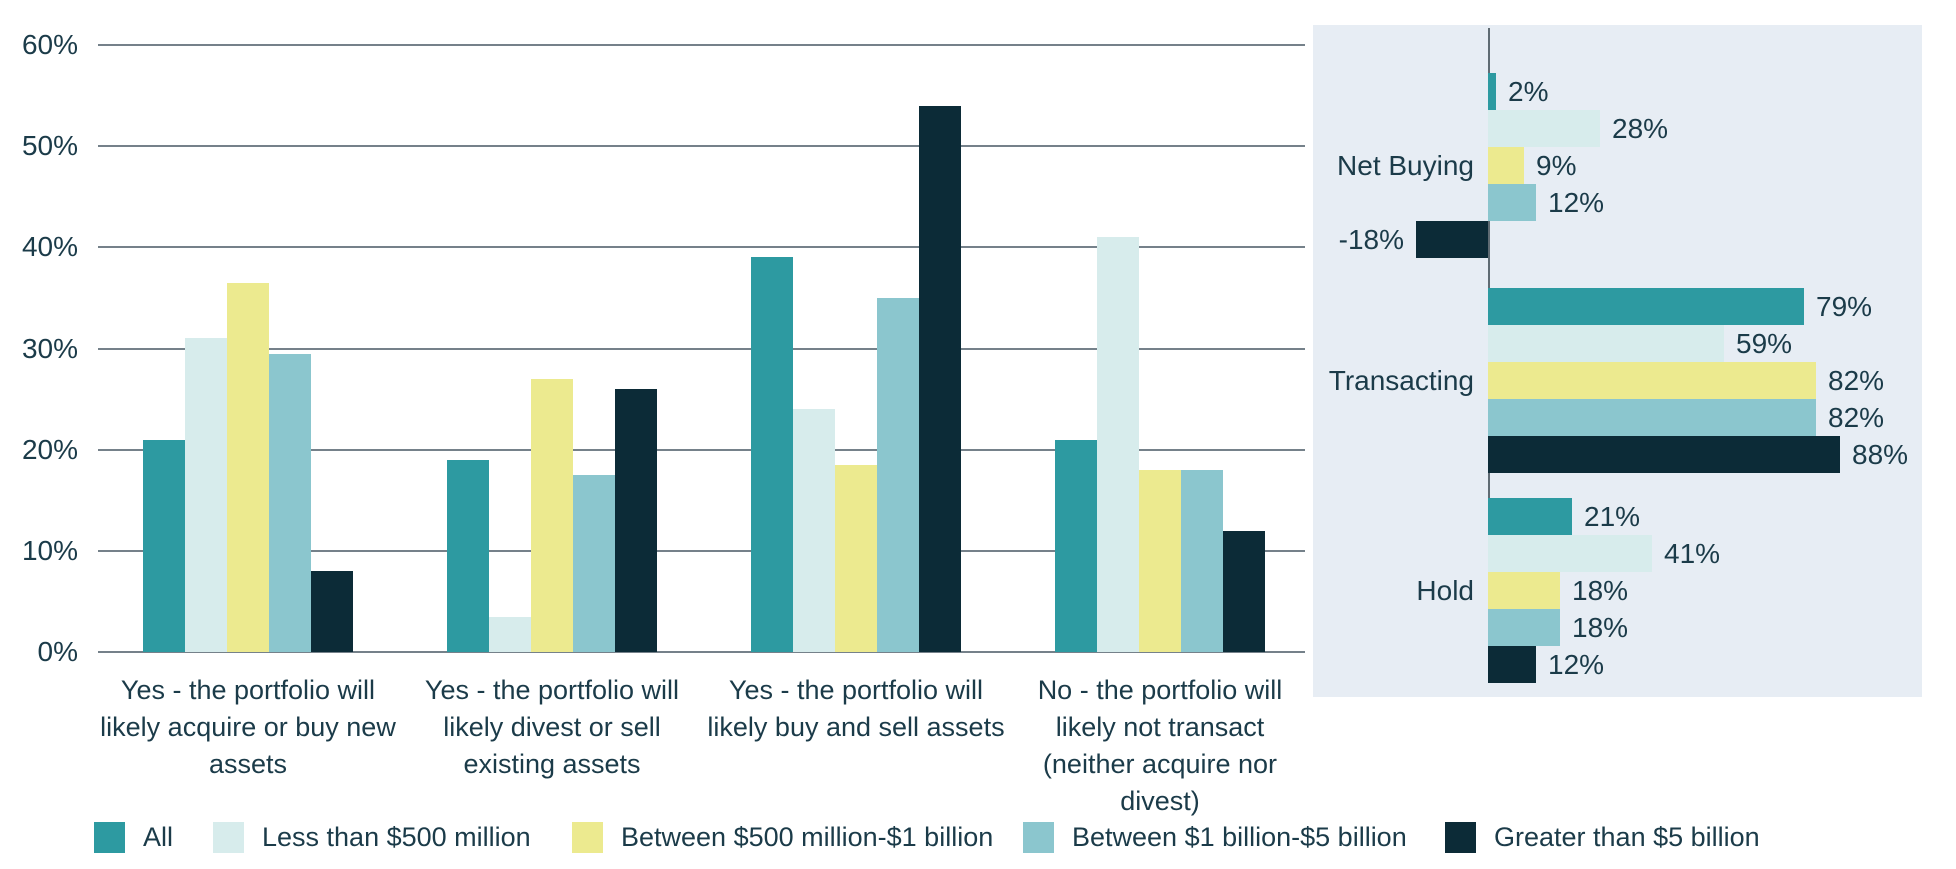 This screenshot has width=1956, height=869. I want to click on legend-item-5: Greater than $5 billion, so click(1602, 837).